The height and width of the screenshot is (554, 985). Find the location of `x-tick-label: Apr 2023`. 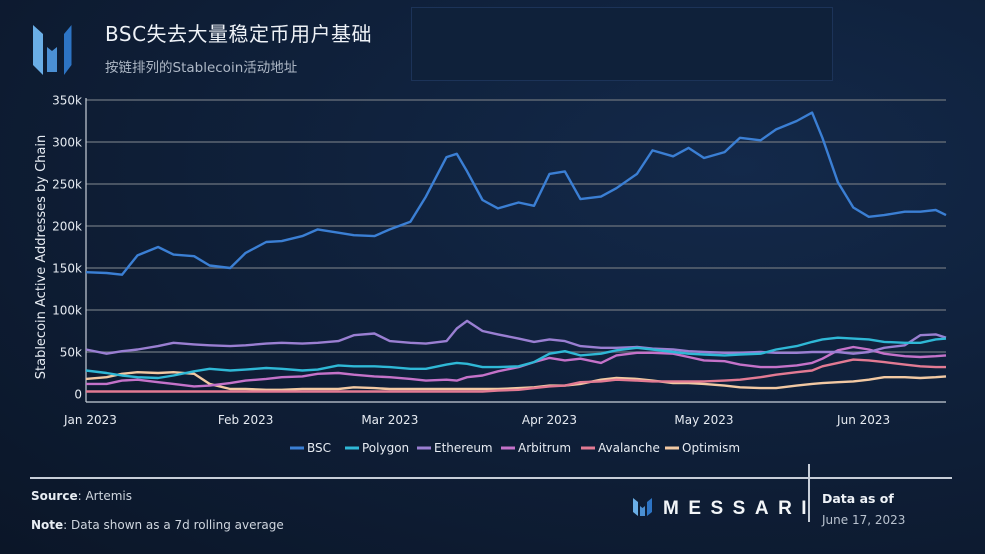

x-tick-label: Apr 2023 is located at coordinates (549, 420).